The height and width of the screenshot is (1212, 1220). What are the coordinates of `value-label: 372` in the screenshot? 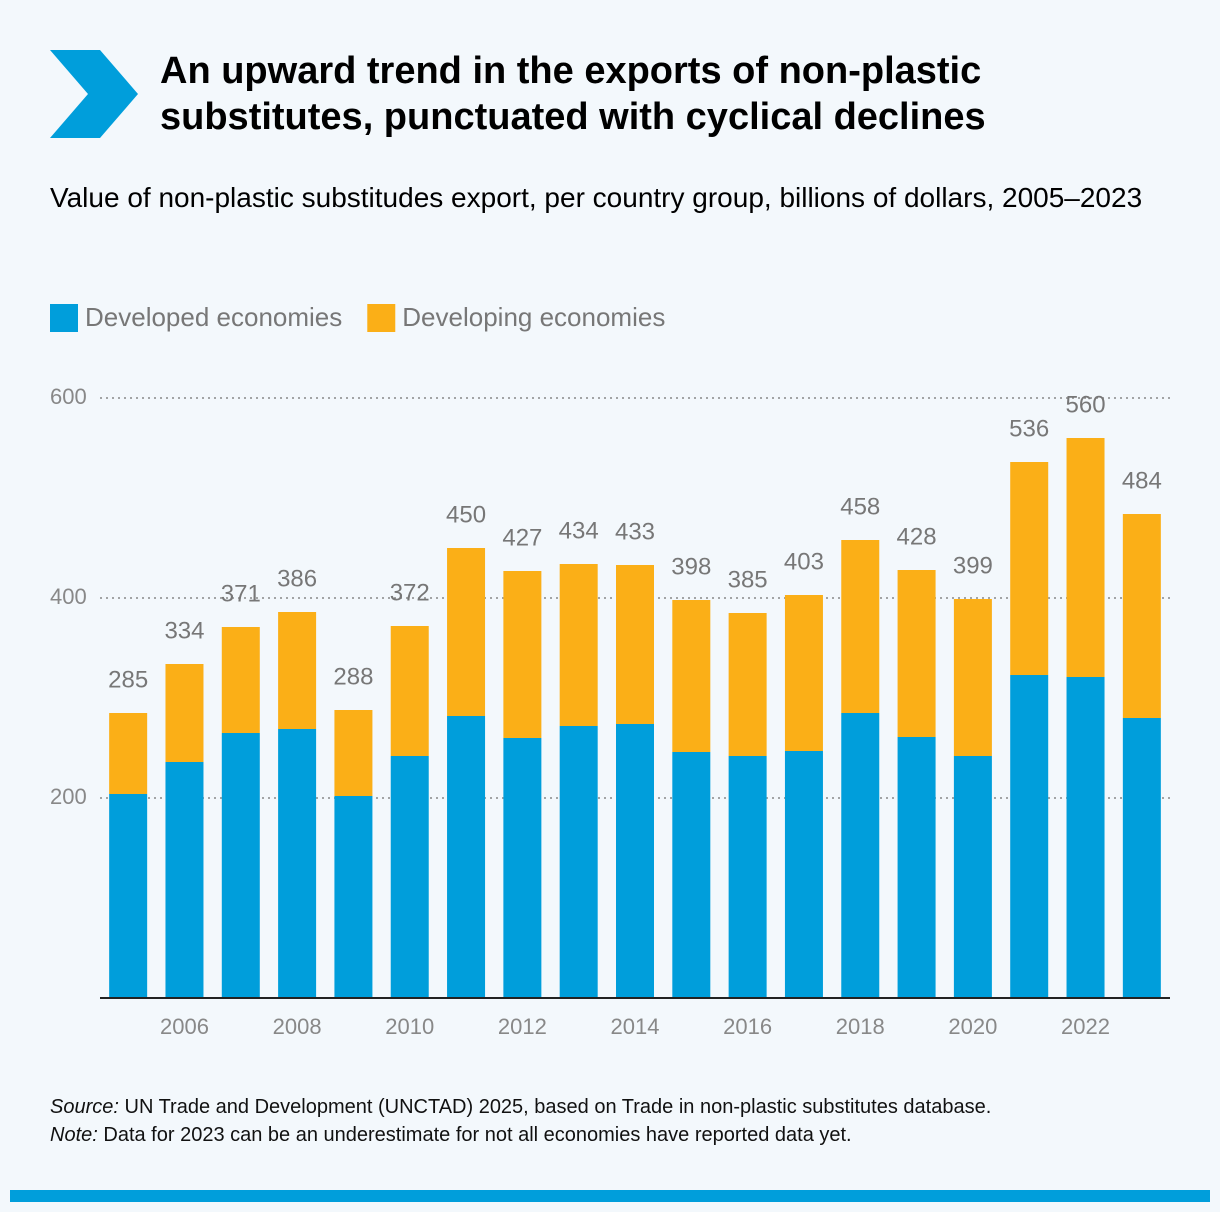 It's located at (410, 592).